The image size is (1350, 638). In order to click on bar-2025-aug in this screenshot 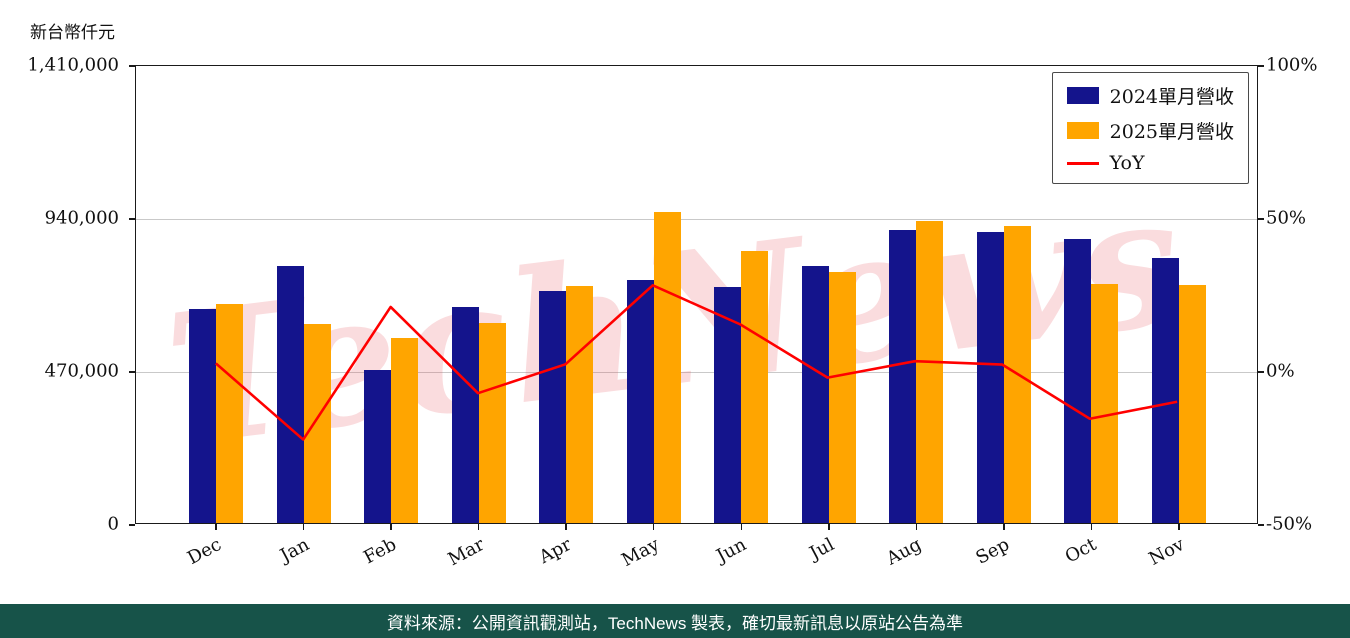, I will do `click(930, 371)`.